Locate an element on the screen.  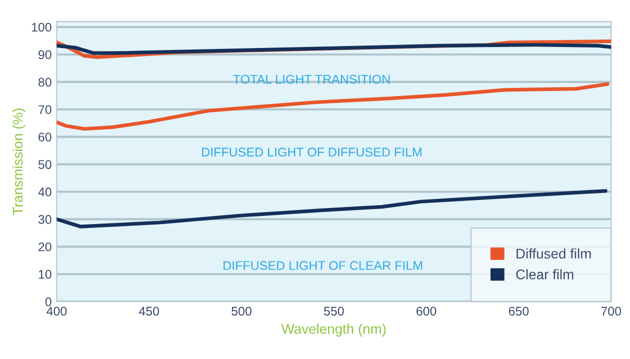
y-tick-label: 0 is located at coordinates (48, 301).